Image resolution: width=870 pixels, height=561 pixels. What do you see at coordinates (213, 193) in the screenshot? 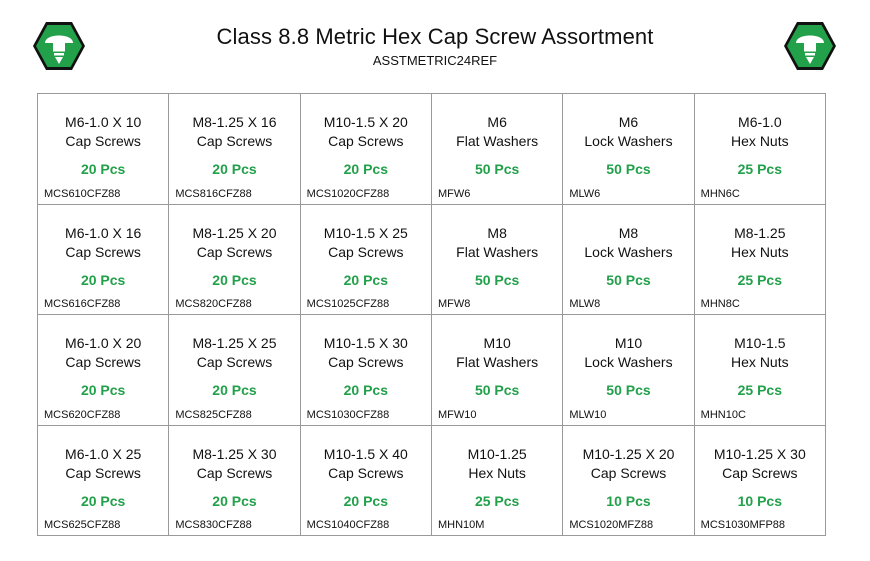
I see `part-code: MCS816CFZ88` at bounding box center [213, 193].